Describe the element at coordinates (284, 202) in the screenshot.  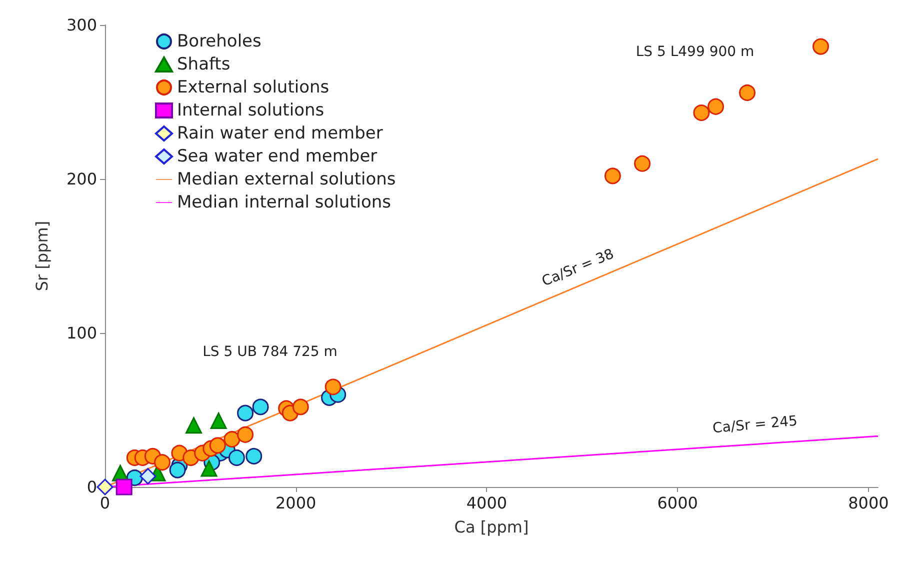
I see `legend-label: Median internal solutions` at that location.